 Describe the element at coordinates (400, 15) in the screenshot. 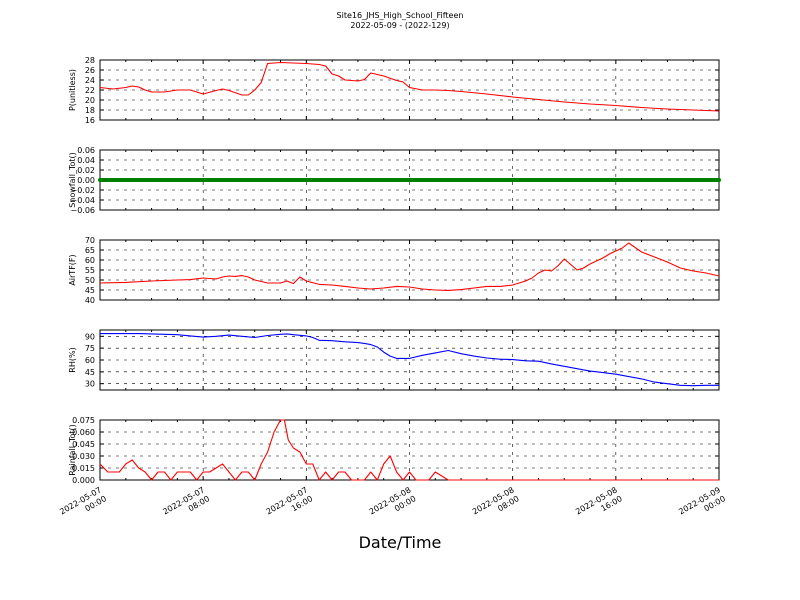

I see `figure-title: Site16_JHS_High_School_Fifteen` at that location.